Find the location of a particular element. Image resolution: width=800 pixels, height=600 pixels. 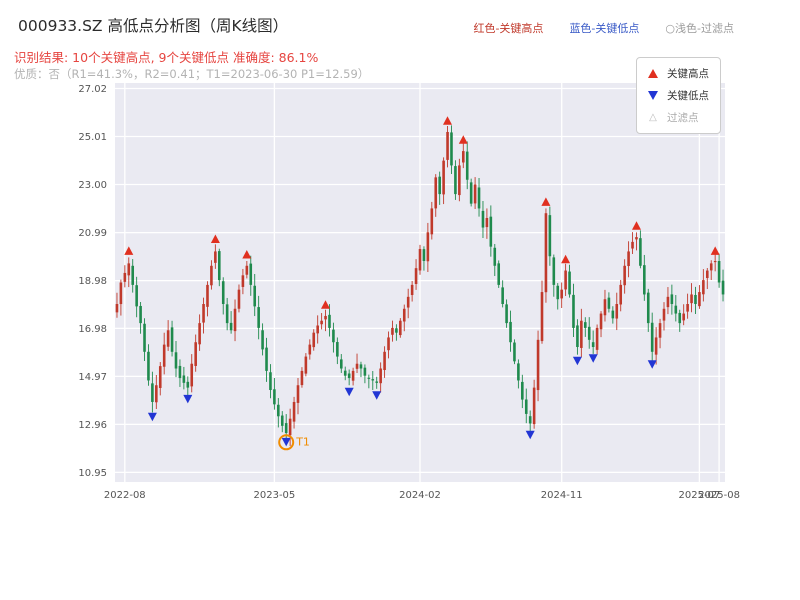

top-legend-low-label: 蓝色-关键低点 is located at coordinates (604, 28).